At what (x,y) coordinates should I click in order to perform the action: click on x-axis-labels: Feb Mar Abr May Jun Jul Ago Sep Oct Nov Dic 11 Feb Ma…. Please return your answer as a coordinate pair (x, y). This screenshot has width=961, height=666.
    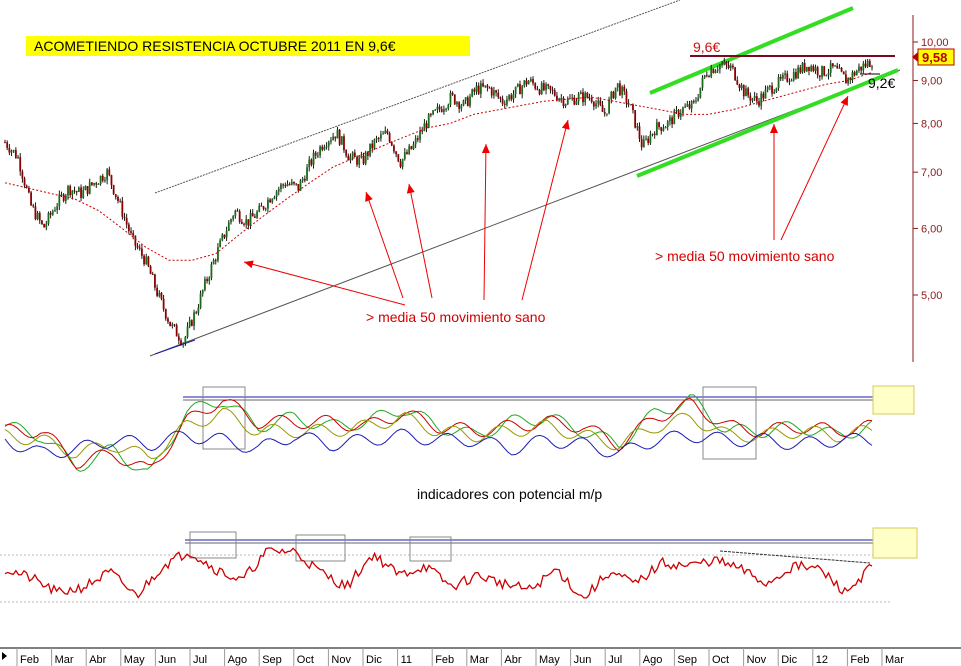
    Looking at the image, I should click on (460, 657).